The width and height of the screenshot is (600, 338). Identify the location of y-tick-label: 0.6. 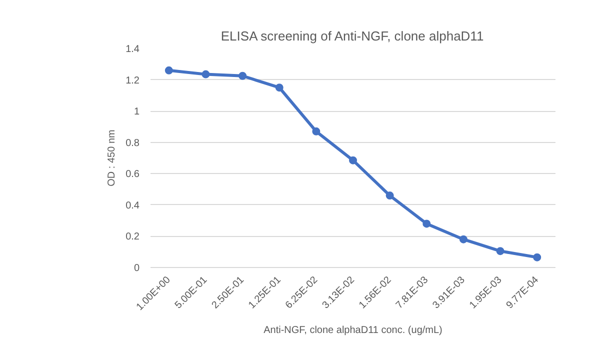
(133, 174).